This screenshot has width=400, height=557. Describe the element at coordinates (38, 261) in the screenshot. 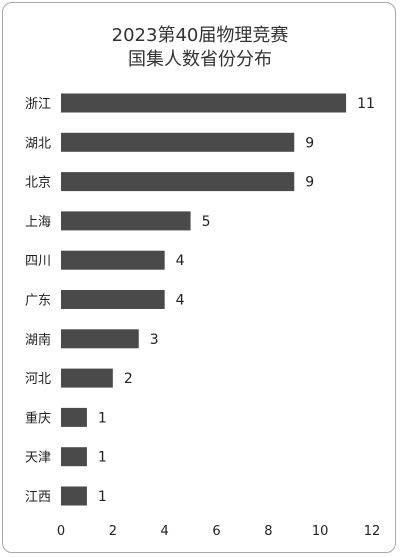

I see `category-label: 四川` at that location.